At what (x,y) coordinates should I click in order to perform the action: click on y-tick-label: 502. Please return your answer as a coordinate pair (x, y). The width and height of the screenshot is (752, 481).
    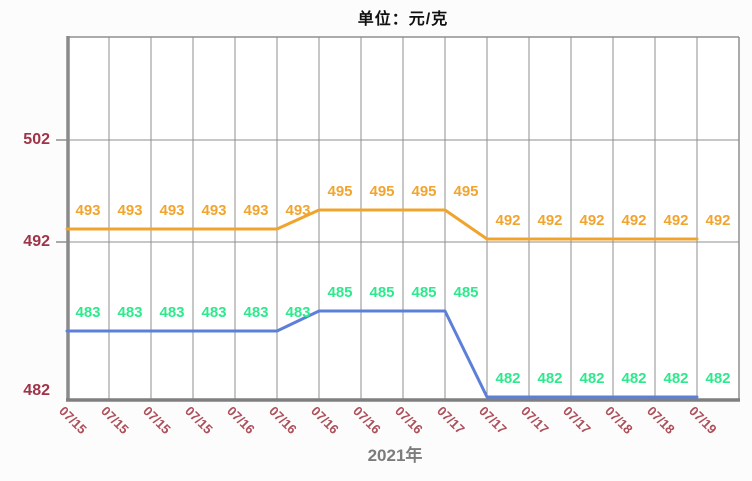
    Looking at the image, I should click on (36, 139).